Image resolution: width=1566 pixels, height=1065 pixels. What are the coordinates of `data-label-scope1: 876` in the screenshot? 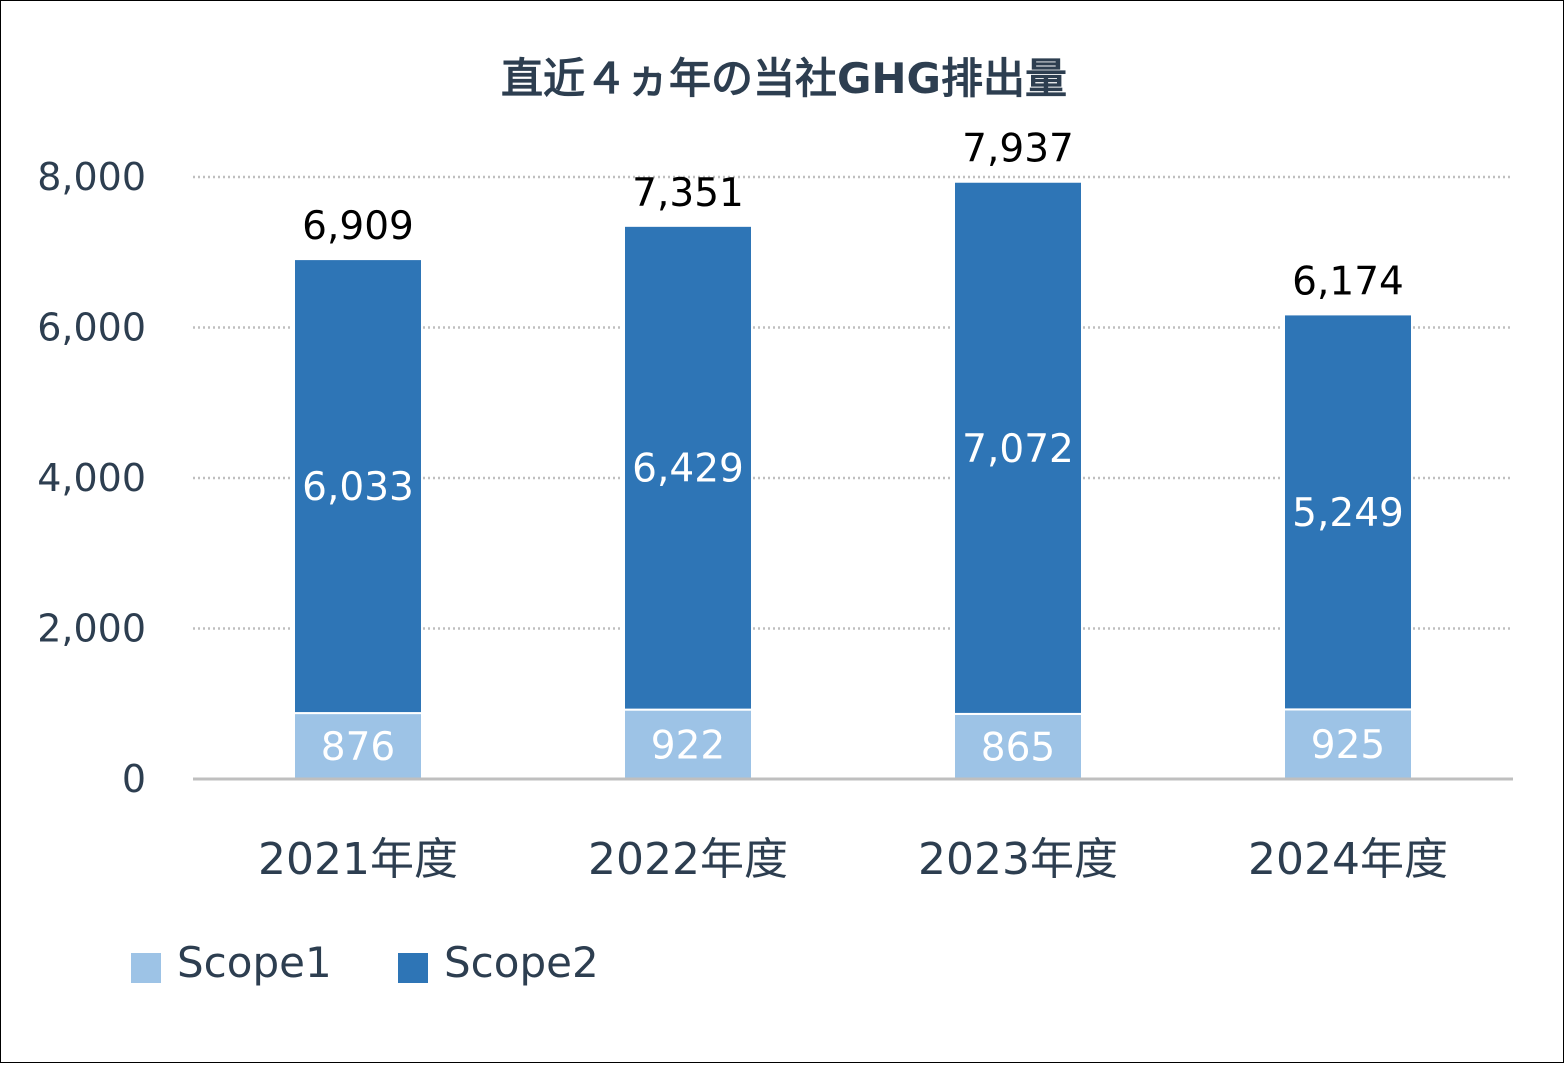 It's located at (358, 747).